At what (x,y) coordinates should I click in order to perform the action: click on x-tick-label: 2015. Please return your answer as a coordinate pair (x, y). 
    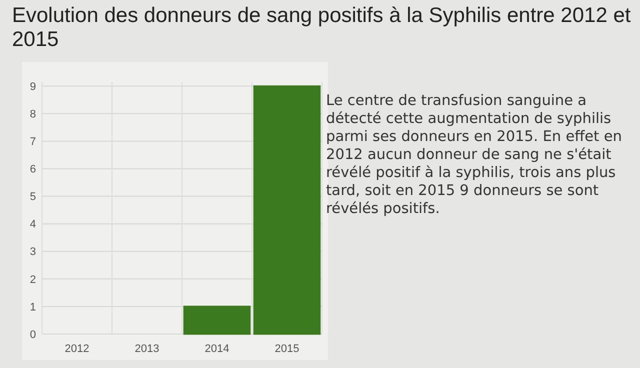
    Looking at the image, I should click on (287, 349).